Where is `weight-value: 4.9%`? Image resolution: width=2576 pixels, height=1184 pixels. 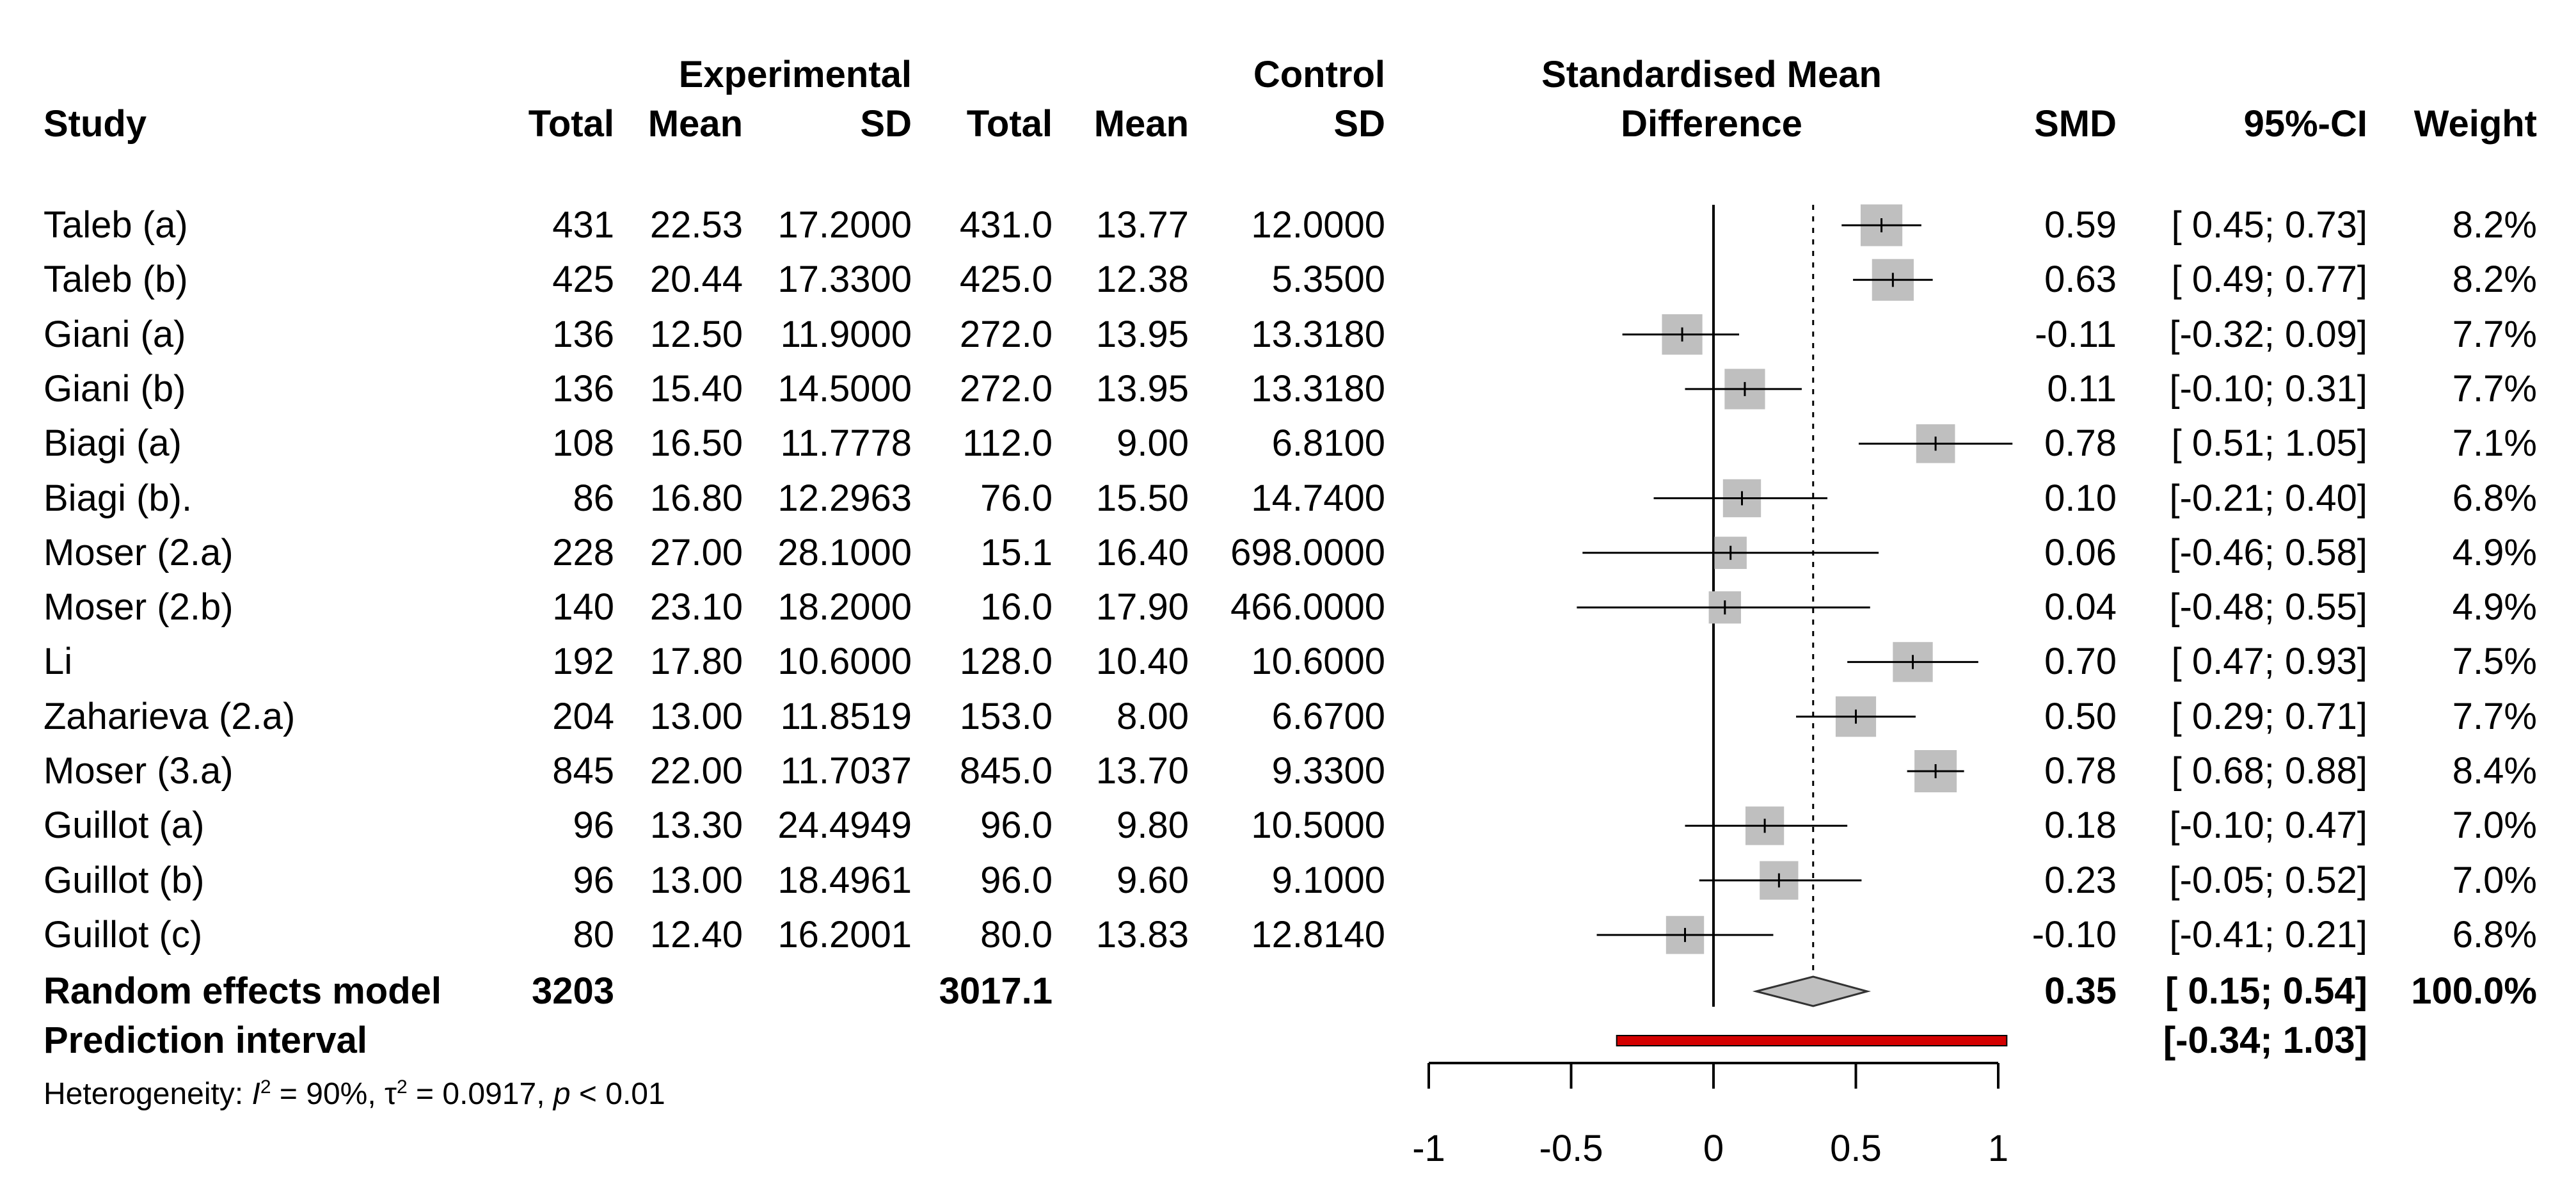
weight-value: 4.9% is located at coordinates (2494, 552).